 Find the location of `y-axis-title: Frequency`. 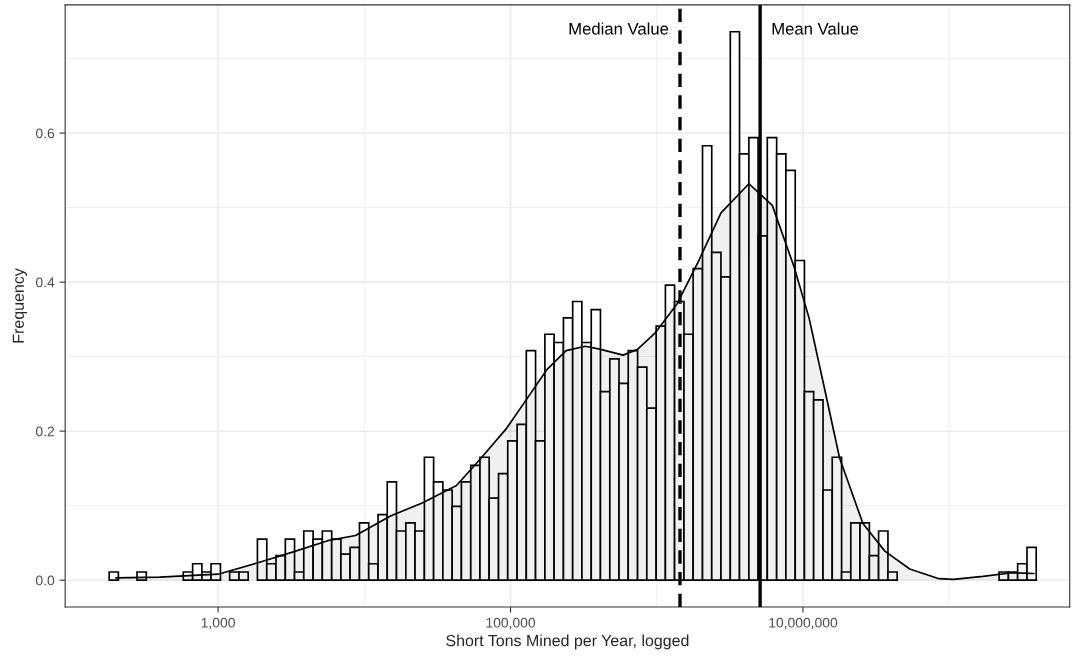

y-axis-title: Frequency is located at coordinates (20, 305).